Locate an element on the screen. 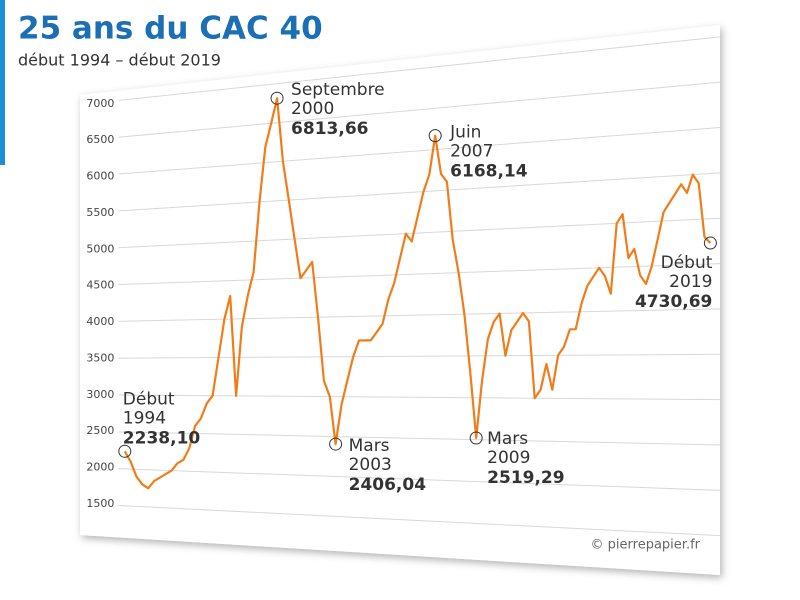  annotation-value: 4730,69 is located at coordinates (673, 302).